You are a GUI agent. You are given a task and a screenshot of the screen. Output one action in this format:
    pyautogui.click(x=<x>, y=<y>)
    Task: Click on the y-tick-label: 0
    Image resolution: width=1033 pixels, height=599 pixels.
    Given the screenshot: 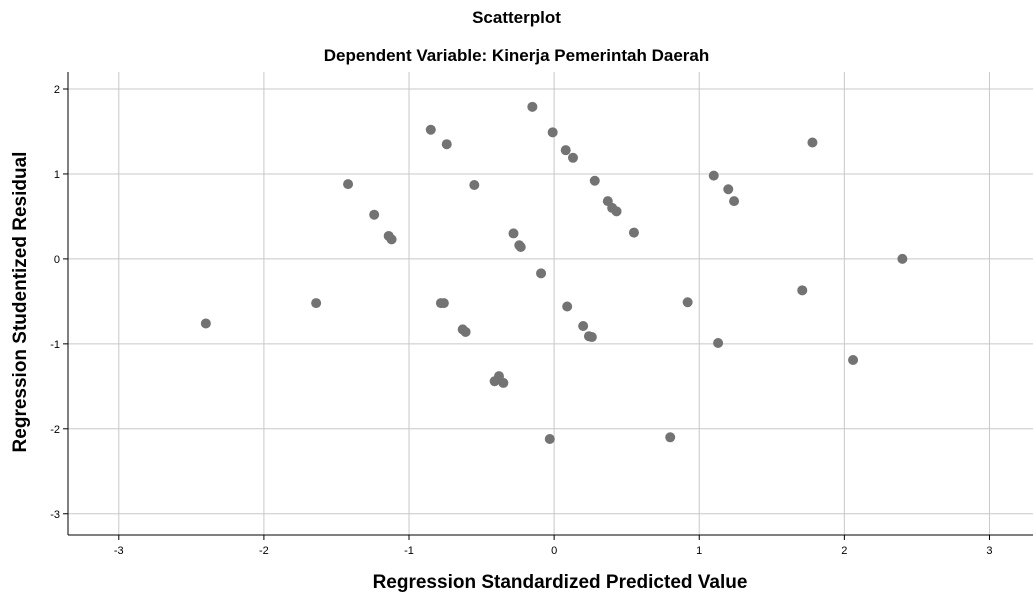 What is the action you would take?
    pyautogui.click(x=57, y=260)
    